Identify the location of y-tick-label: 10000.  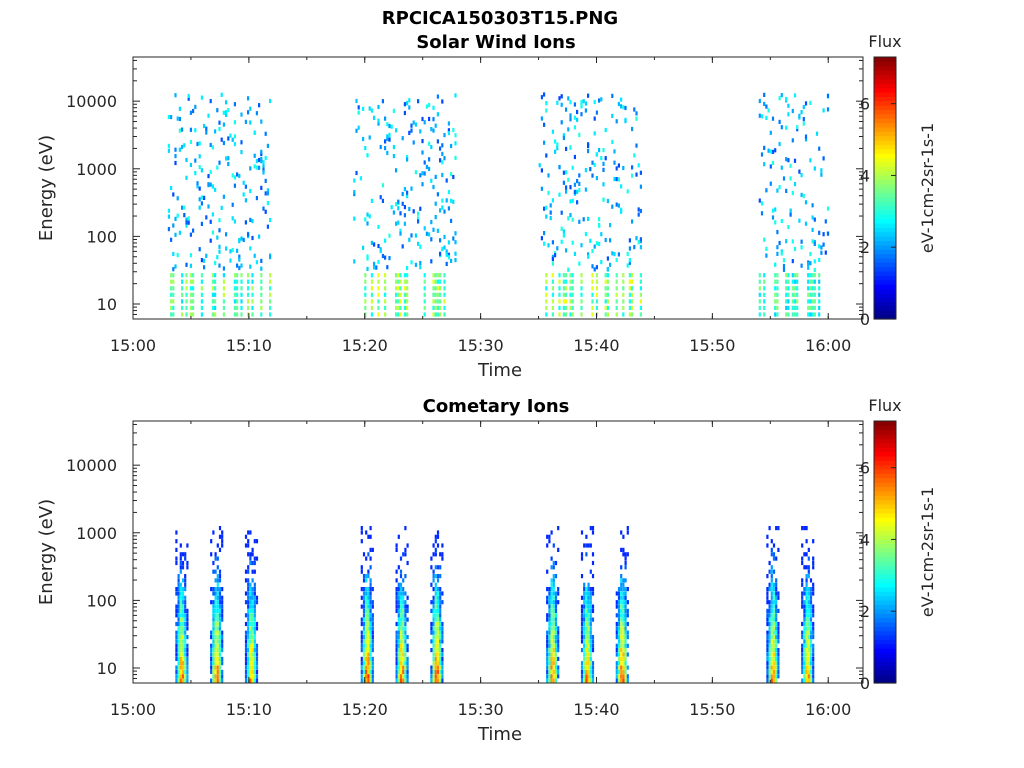
(91, 101).